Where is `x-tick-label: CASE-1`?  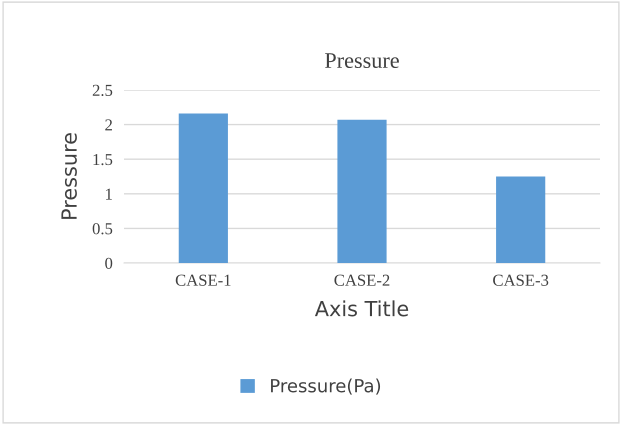 x-tick-label: CASE-1 is located at coordinates (203, 280).